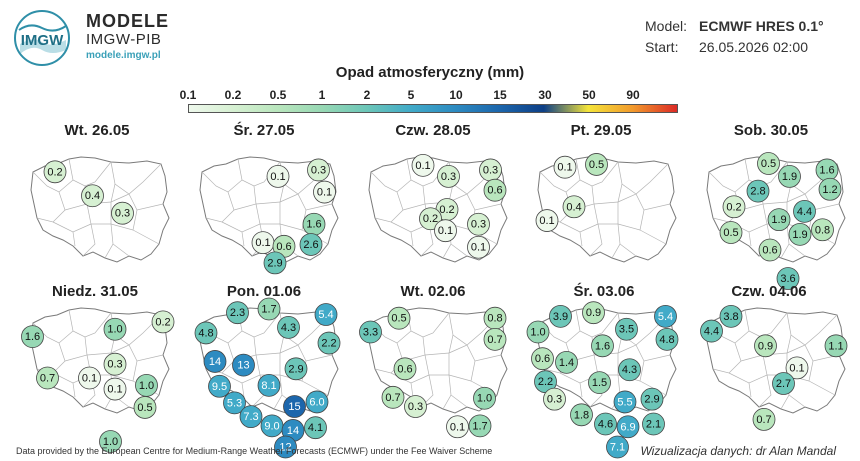 This screenshot has height=461, width=860. What do you see at coordinates (783, 384) in the screenshot?
I see `precip-value: 2.7` at bounding box center [783, 384].